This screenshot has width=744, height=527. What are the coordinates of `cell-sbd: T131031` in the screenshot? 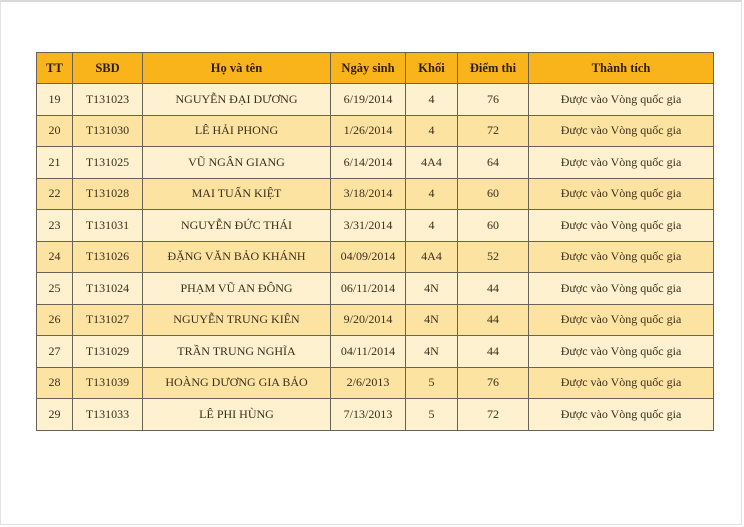 It's located at (107, 225).